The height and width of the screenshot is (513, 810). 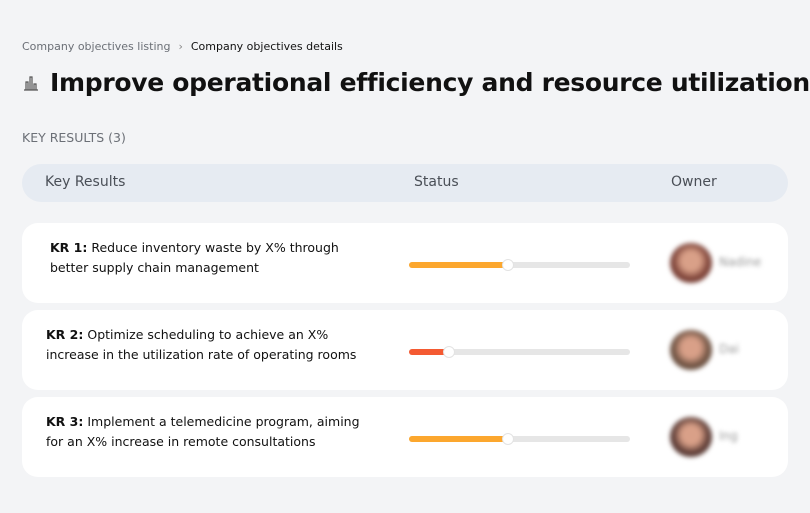 I want to click on header-key-results: Key Results, so click(x=85, y=182).